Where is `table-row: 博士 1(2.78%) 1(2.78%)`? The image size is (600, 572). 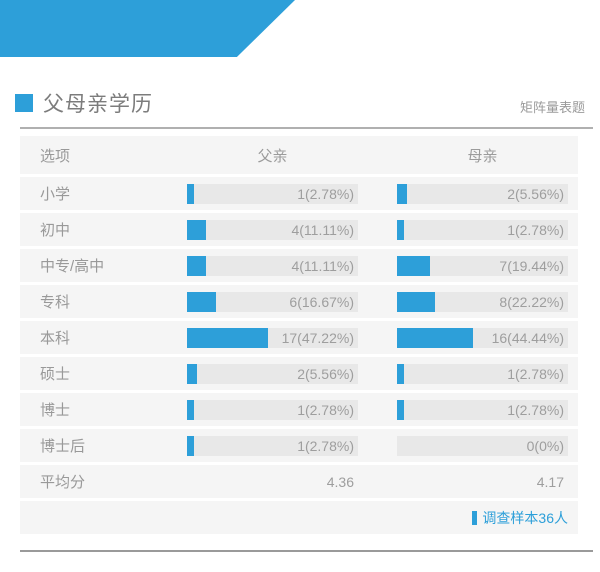
table-row: 博士 1(2.78%) 1(2.78%) is located at coordinates (299, 409).